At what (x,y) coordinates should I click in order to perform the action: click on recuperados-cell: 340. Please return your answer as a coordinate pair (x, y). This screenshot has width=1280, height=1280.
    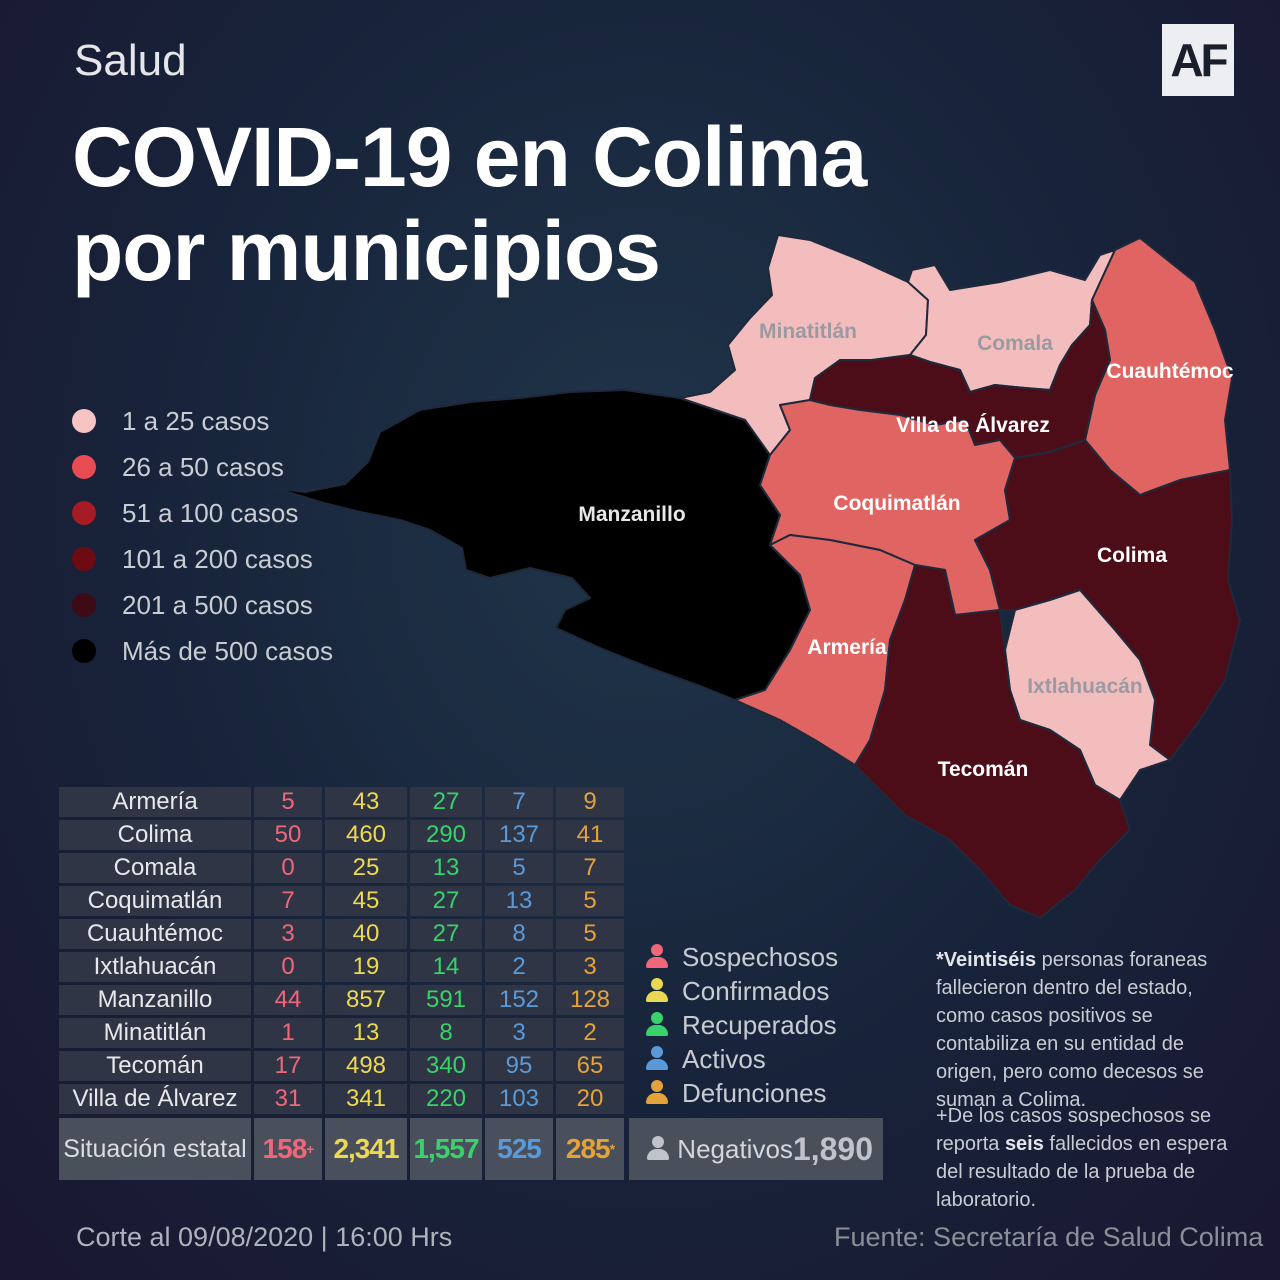
    Looking at the image, I should click on (446, 1066).